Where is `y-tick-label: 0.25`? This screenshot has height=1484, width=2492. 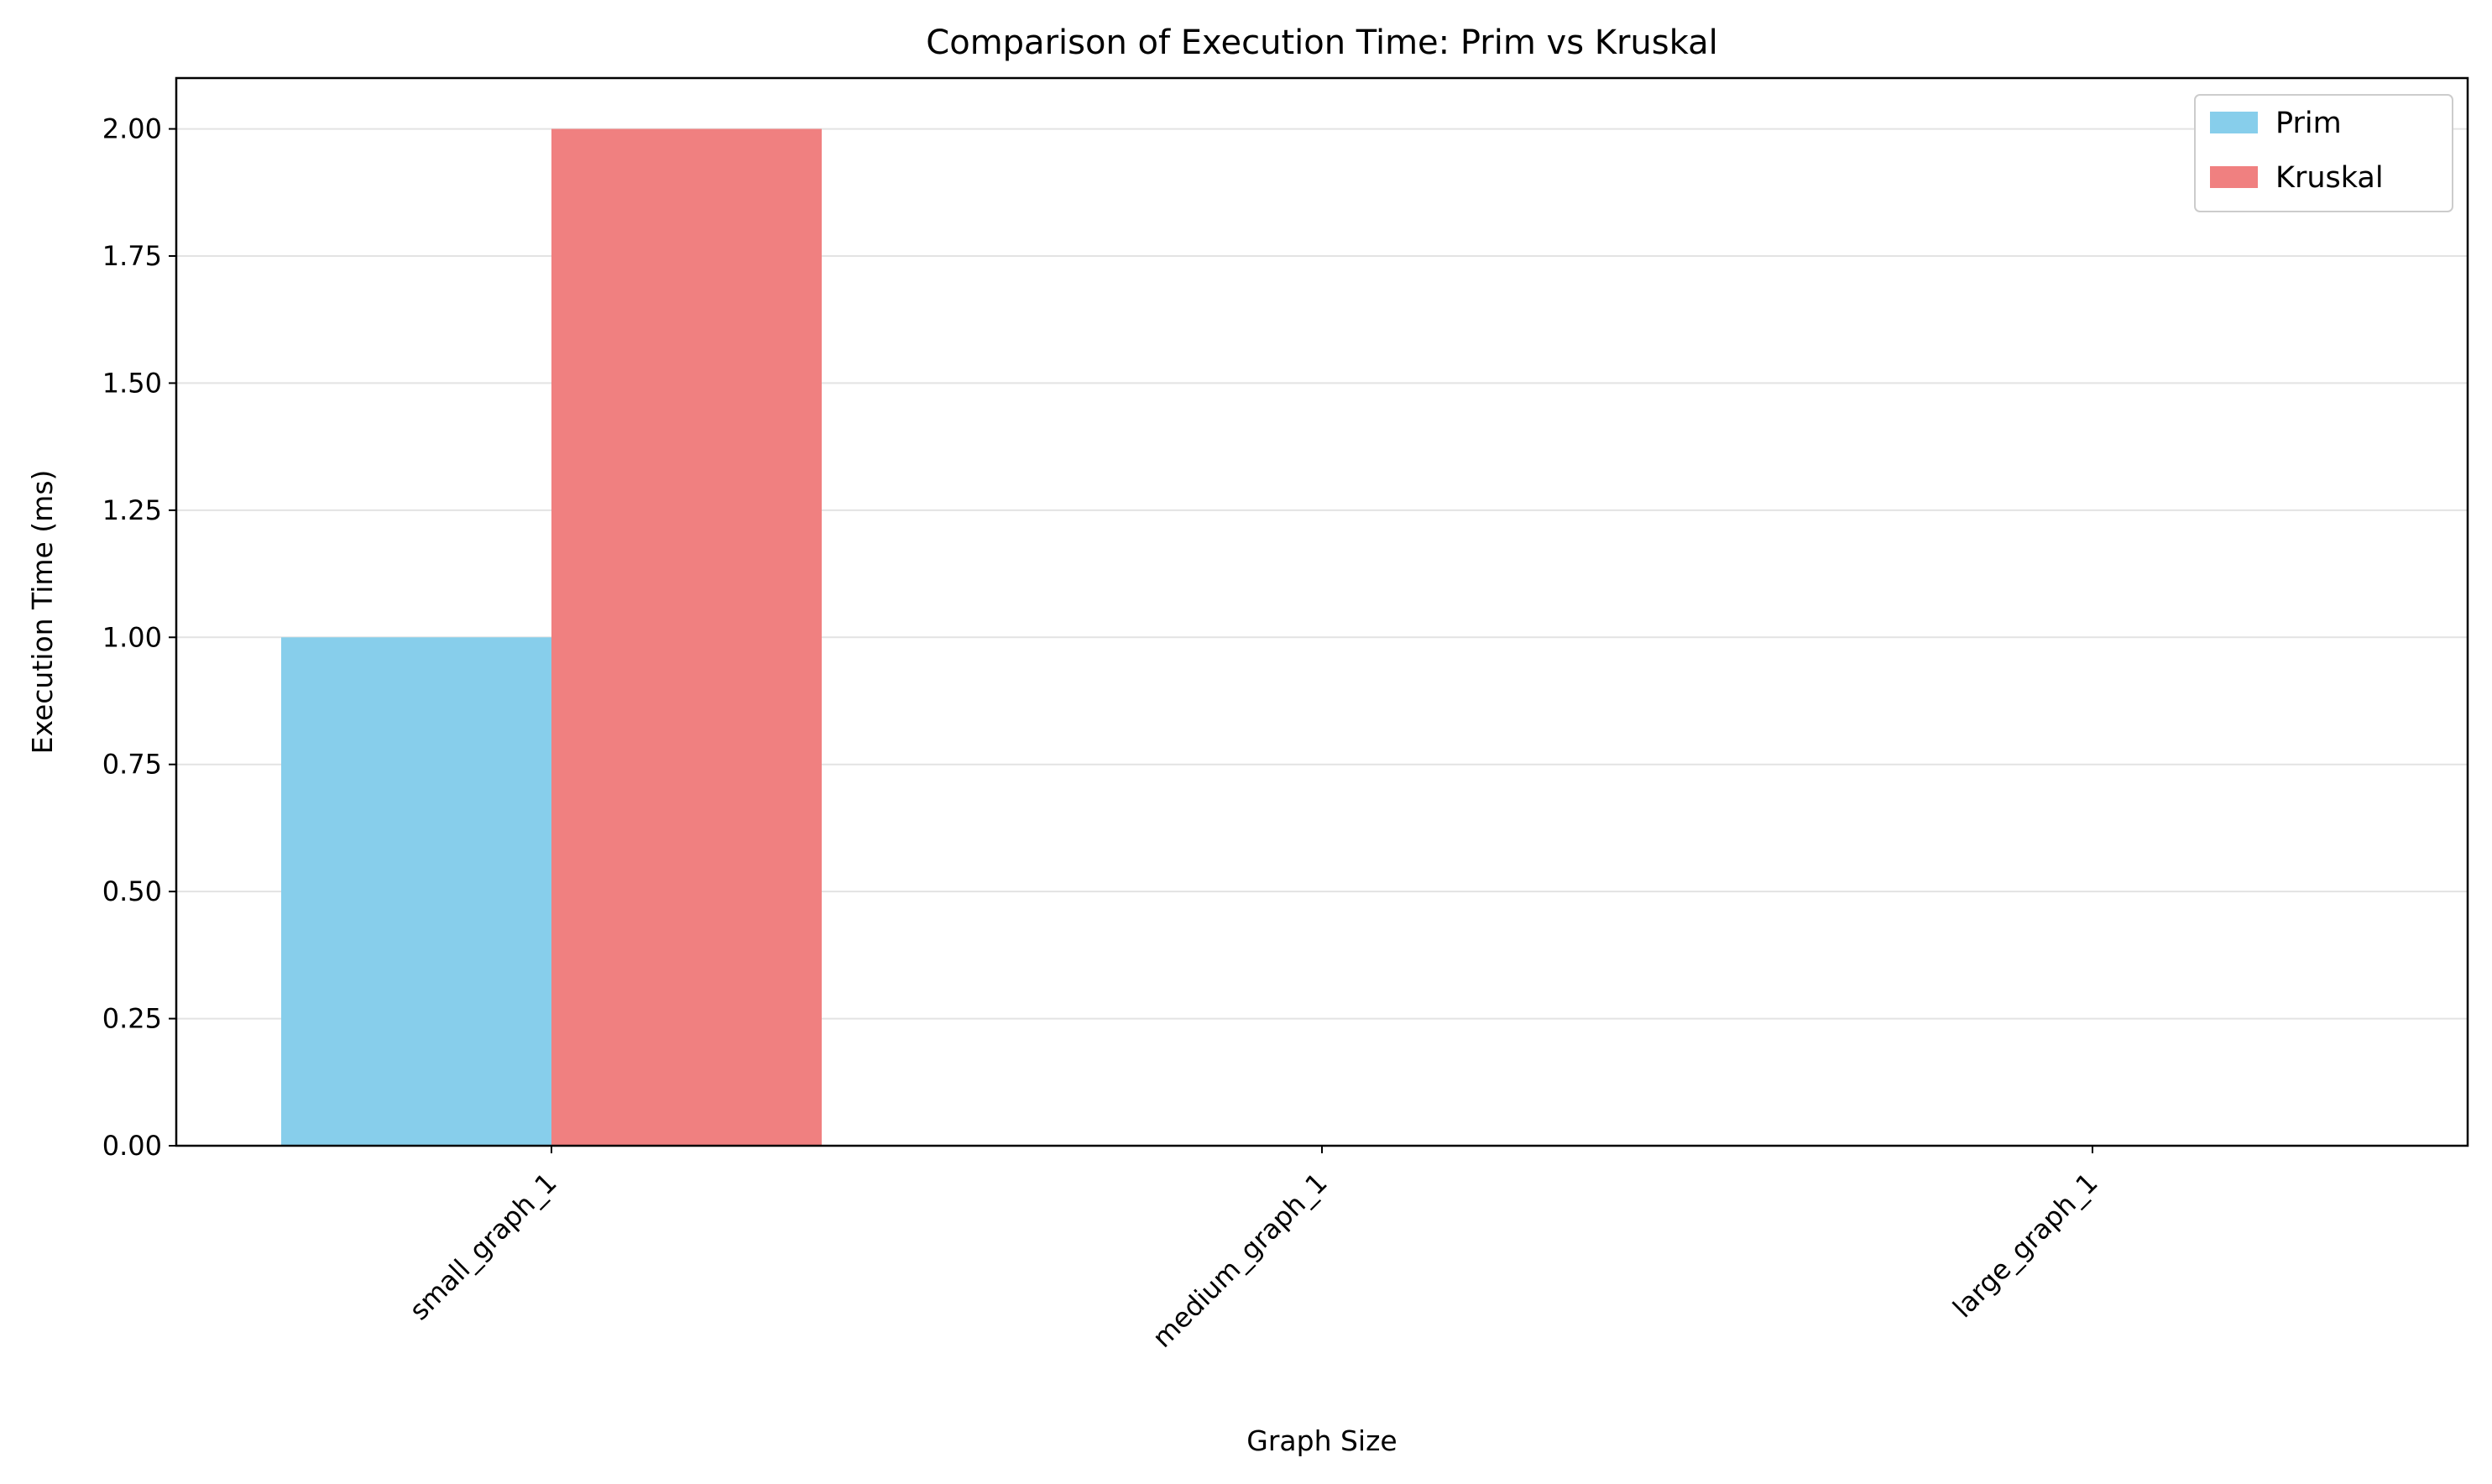
y-tick-label: 0.25 is located at coordinates (132, 1019).